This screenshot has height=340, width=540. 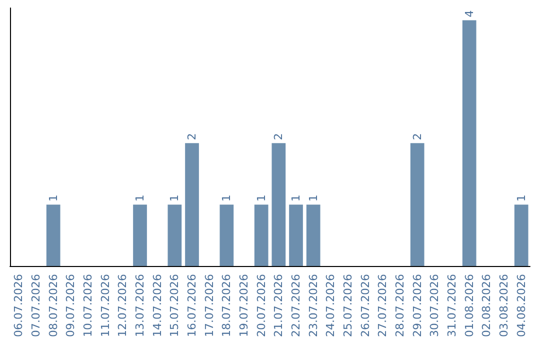 I want to click on x-tick-label: 07.07.2026, so click(x=36, y=306).